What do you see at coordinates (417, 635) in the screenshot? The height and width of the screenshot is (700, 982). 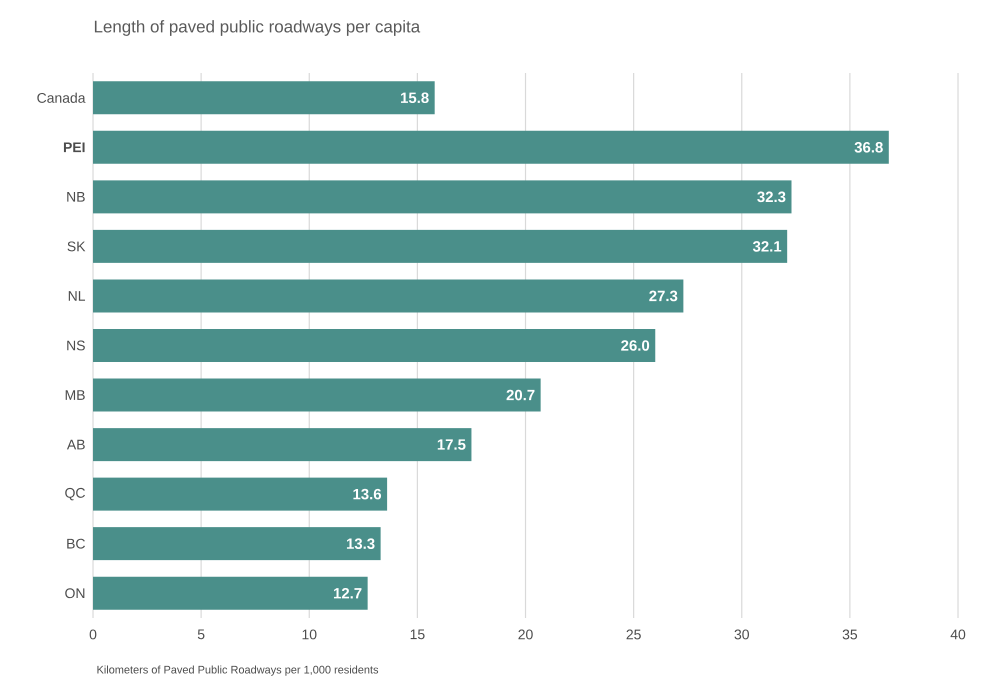 I see `x-tick-label: 15` at bounding box center [417, 635].